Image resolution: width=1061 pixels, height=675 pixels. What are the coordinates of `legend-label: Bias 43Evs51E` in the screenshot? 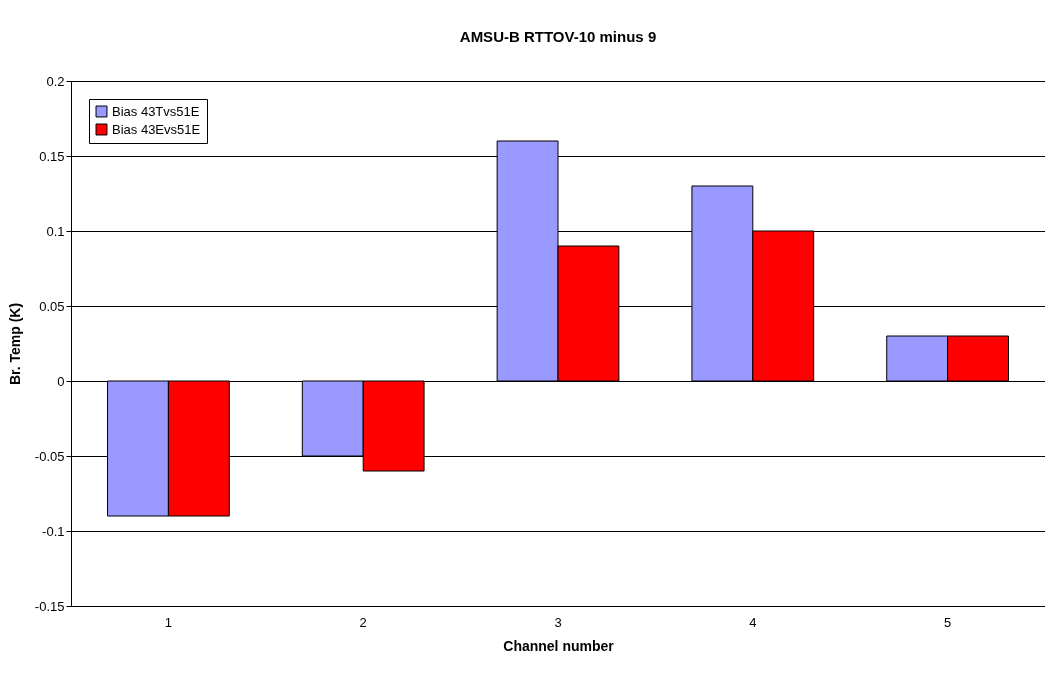 It's located at (156, 129).